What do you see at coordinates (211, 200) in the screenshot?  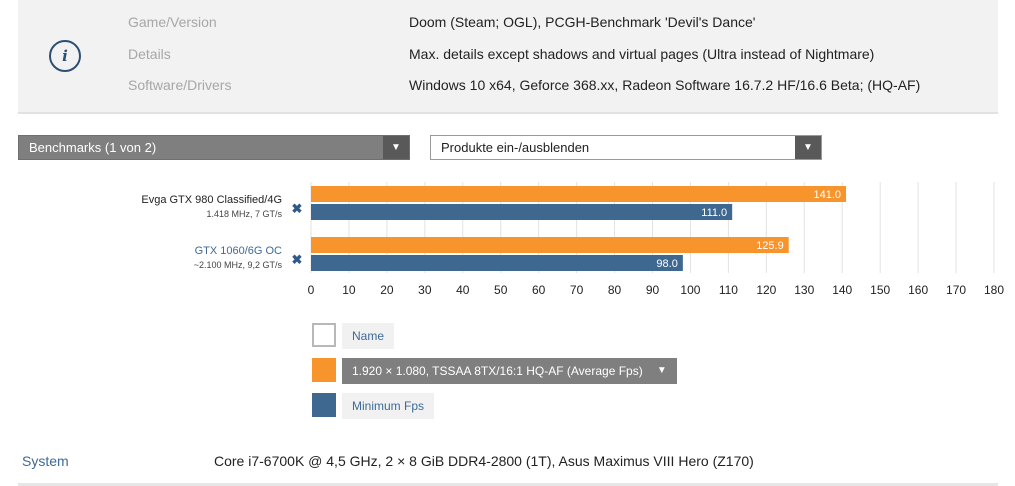 I see `product-name: Evga GTX 980 Classified/4G` at bounding box center [211, 200].